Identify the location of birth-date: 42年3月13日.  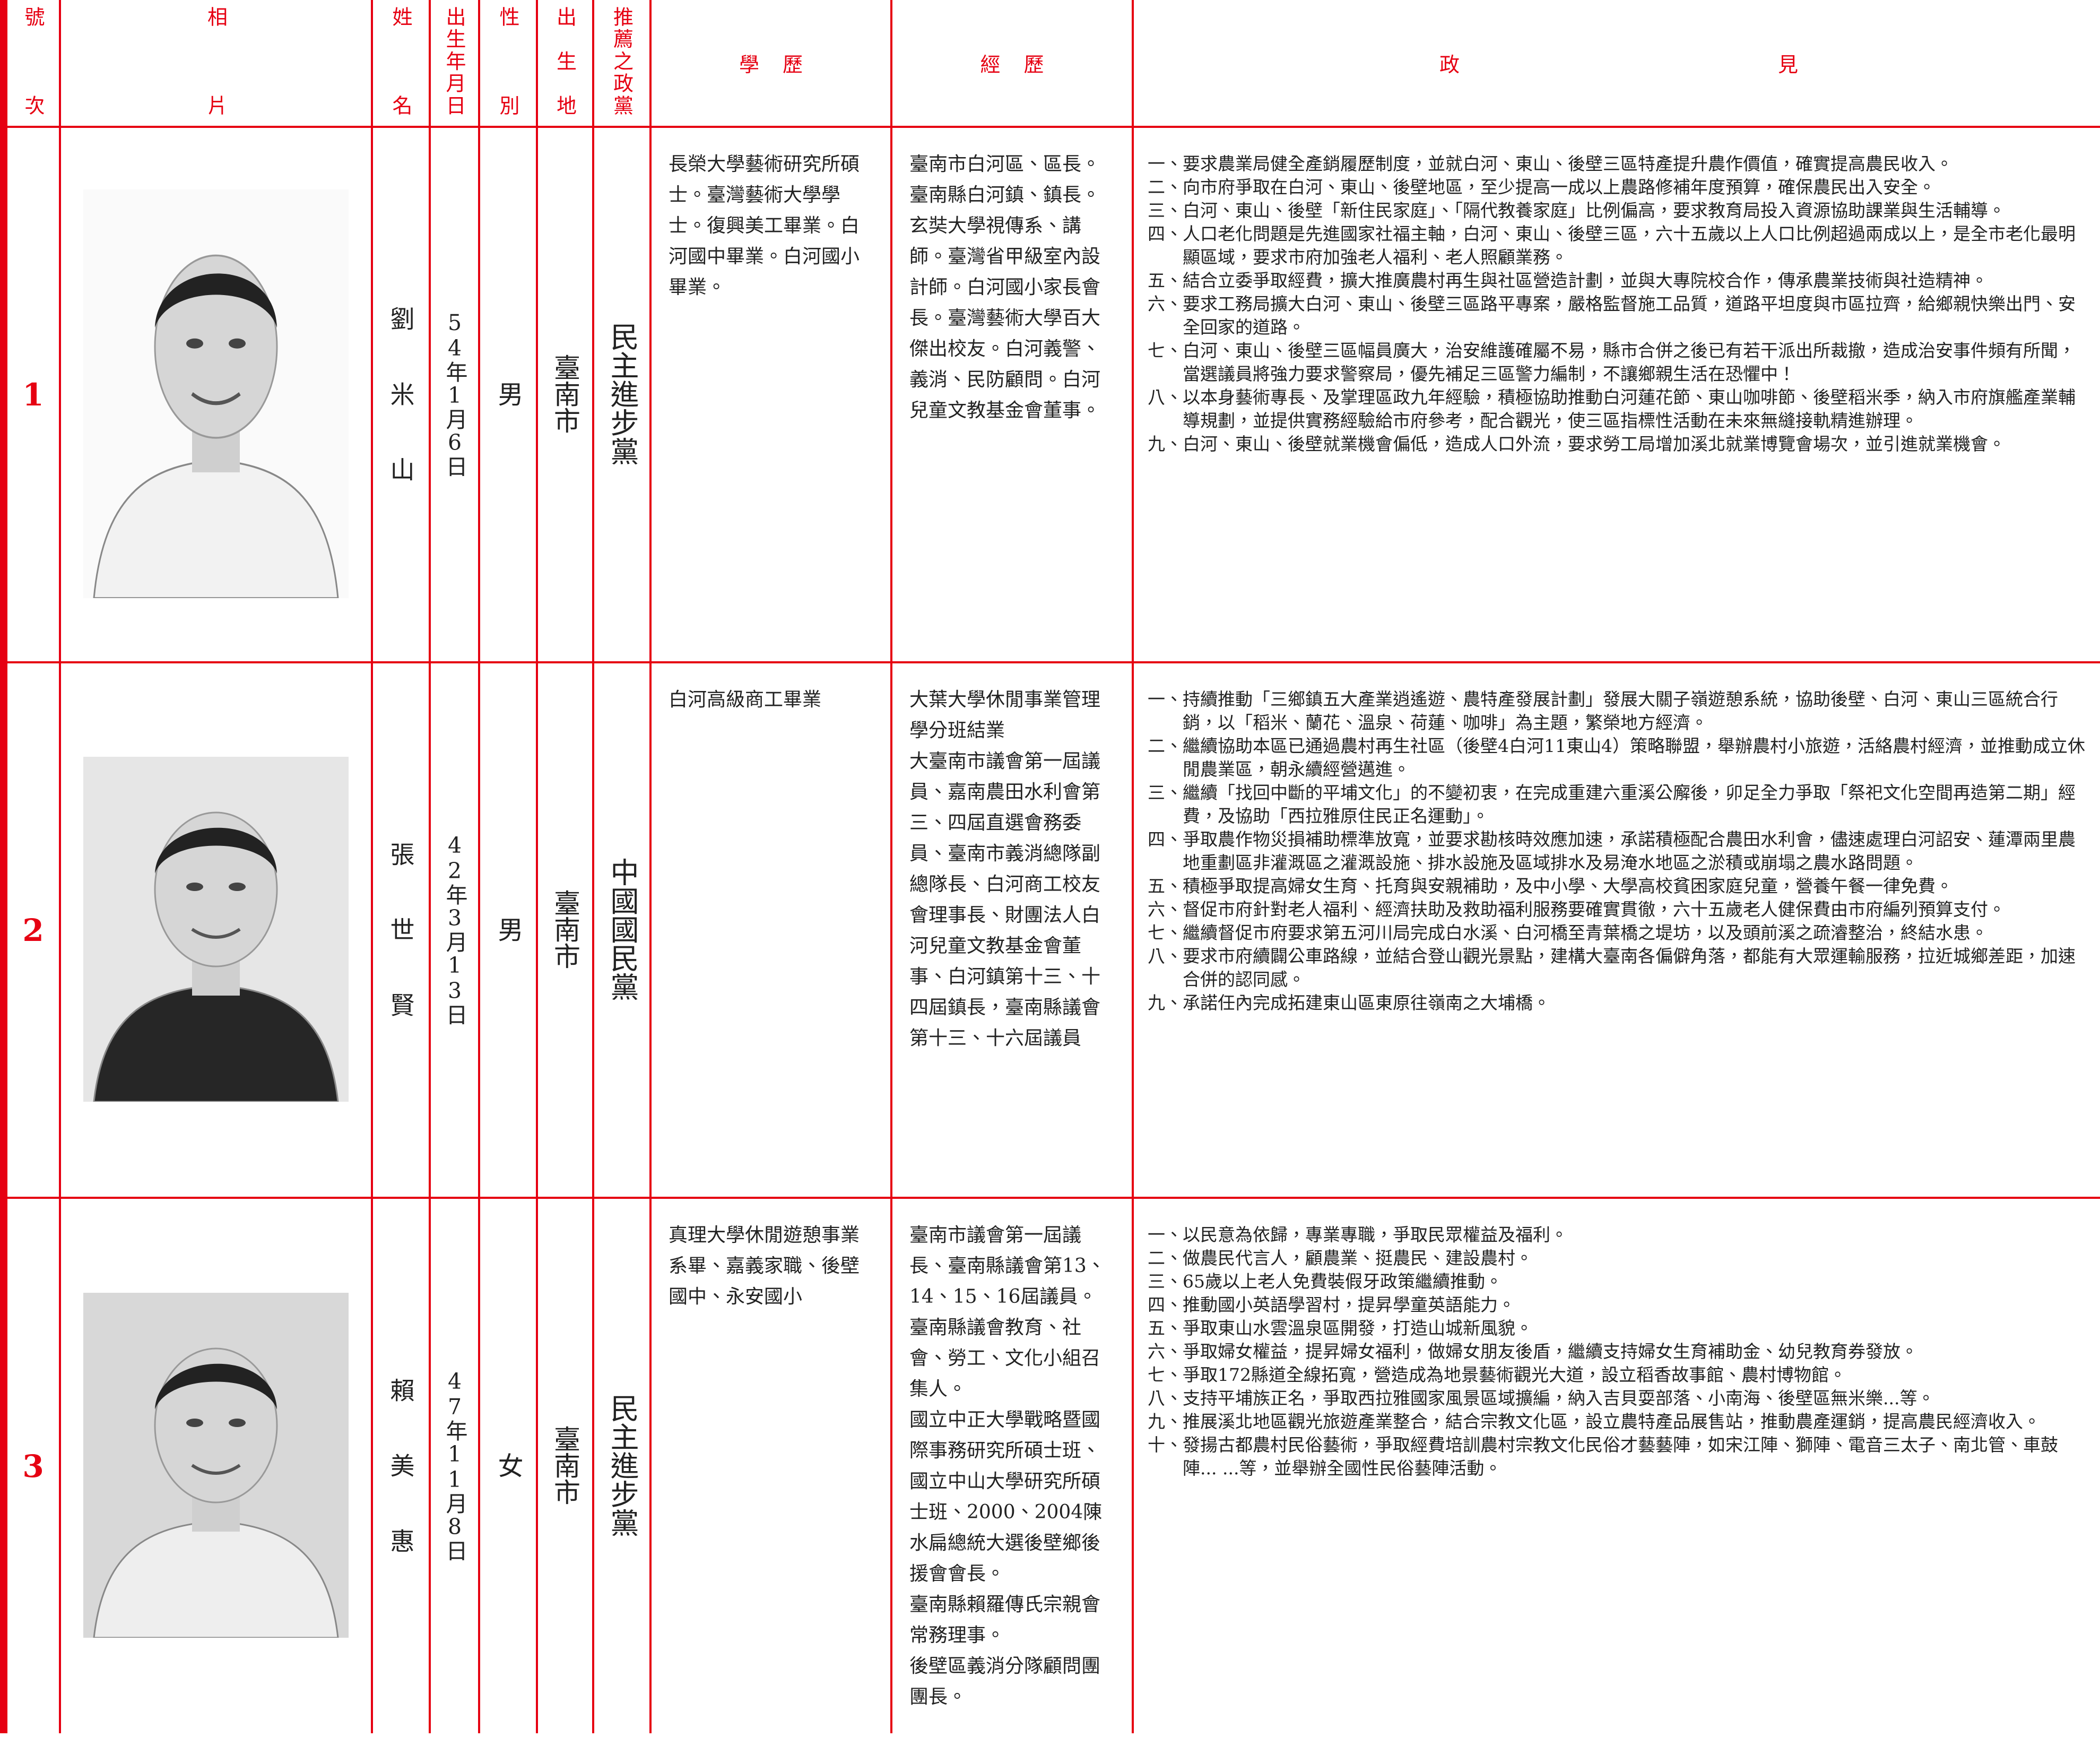
(455, 929).